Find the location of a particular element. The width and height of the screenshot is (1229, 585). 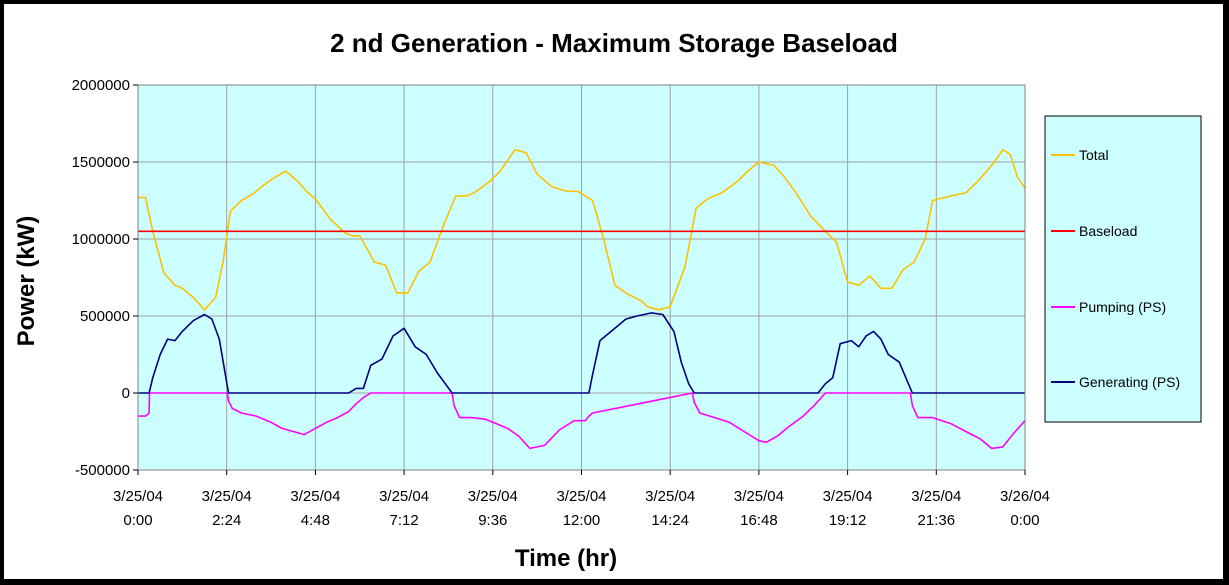

legend-entries: Total Baseload Pumping (PS) Generating (PS) is located at coordinates (1115, 268).